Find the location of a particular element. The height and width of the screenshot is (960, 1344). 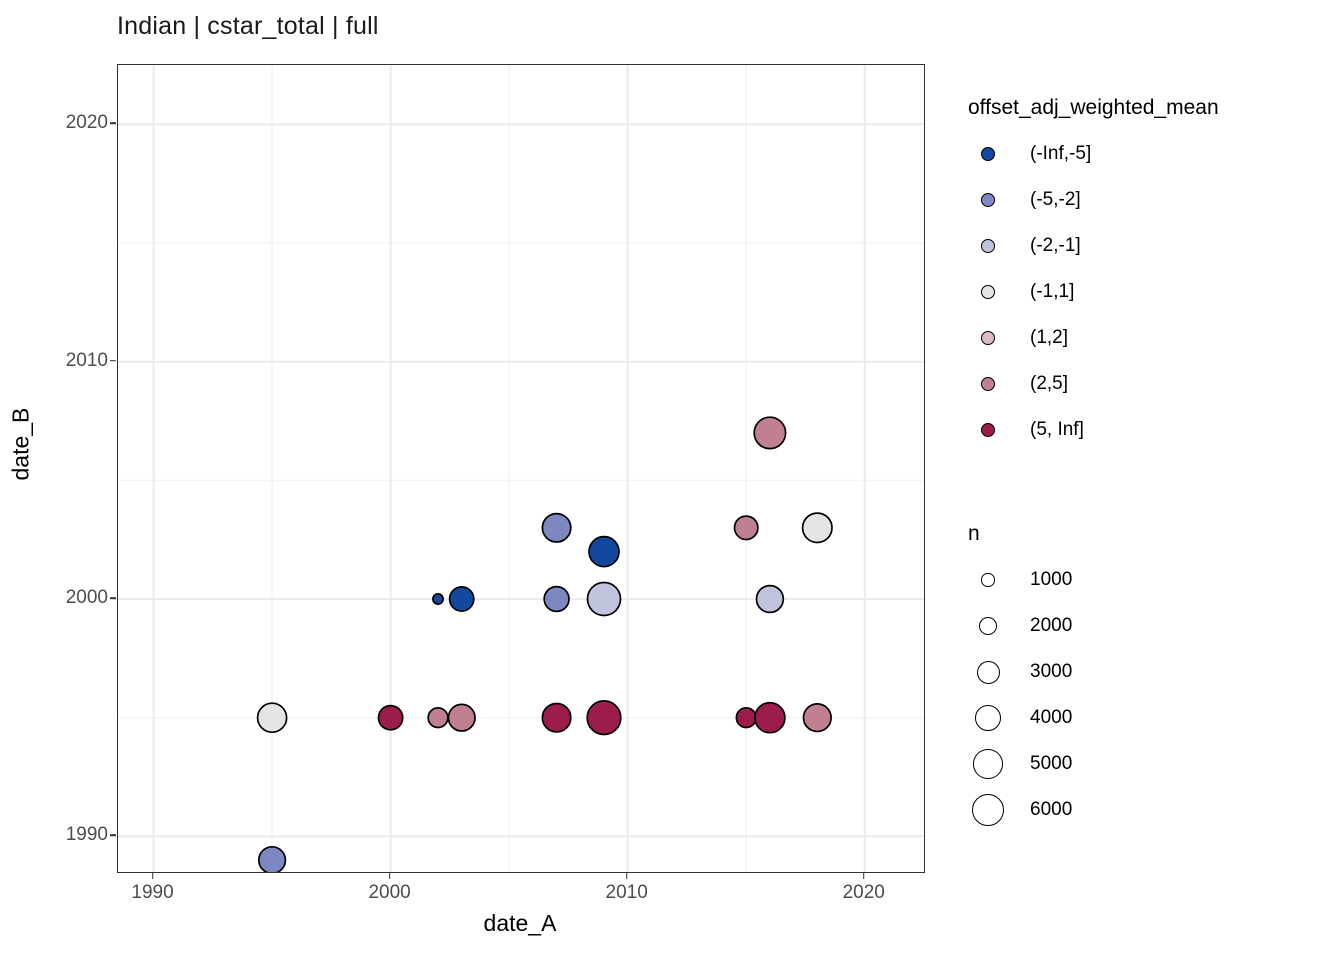

x-tick-label: 2000 is located at coordinates (389, 892).